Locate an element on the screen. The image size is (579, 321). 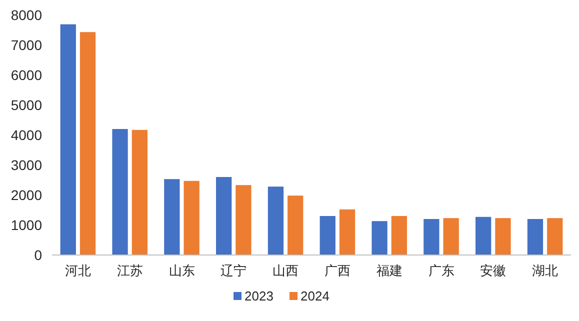
y-tick-label: 8000 is located at coordinates (26, 14).